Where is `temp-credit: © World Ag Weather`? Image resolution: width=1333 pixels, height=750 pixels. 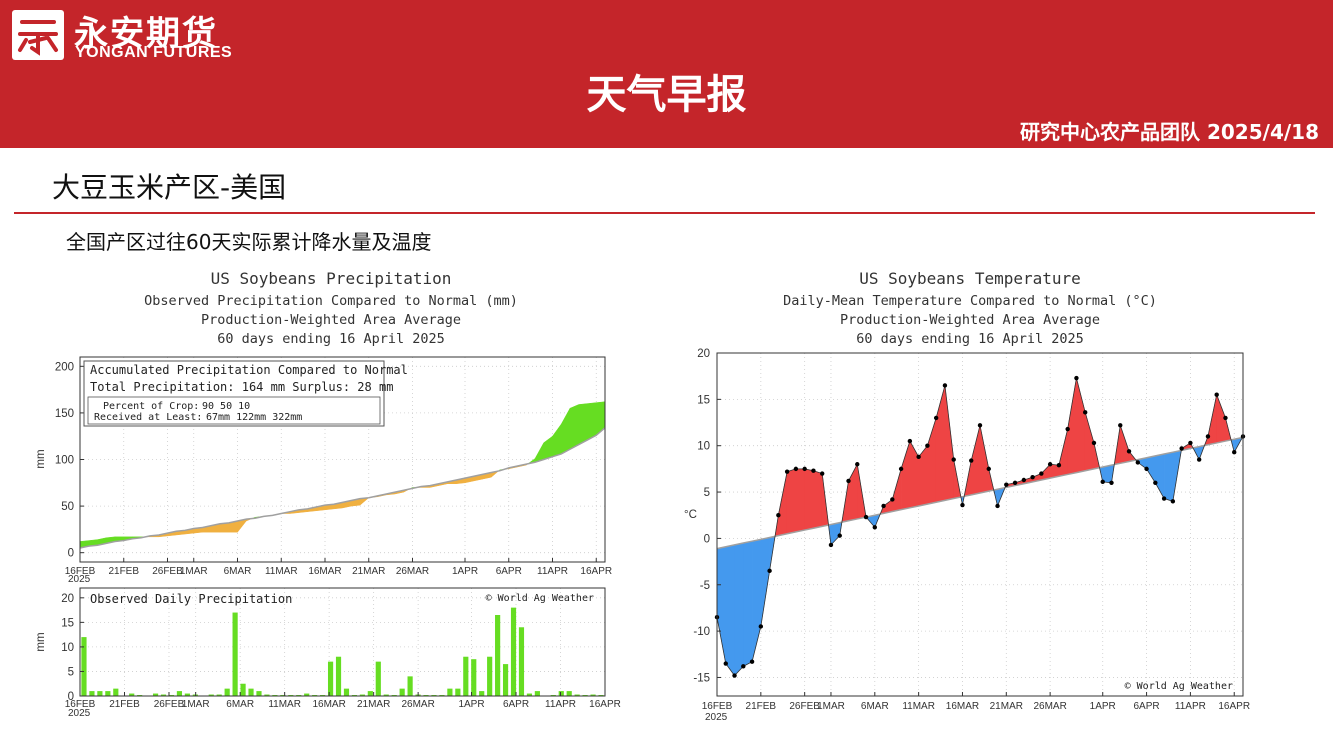 temp-credit: © World Ag Weather is located at coordinates (1179, 686).